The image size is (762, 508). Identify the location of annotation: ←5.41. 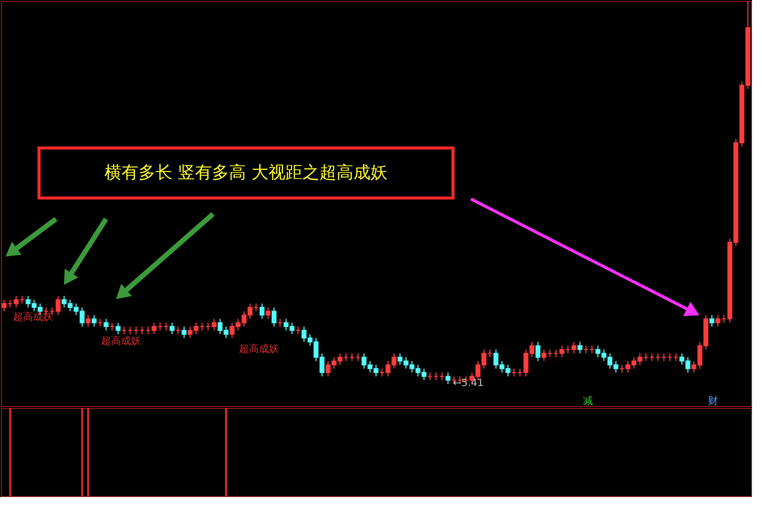
(468, 383).